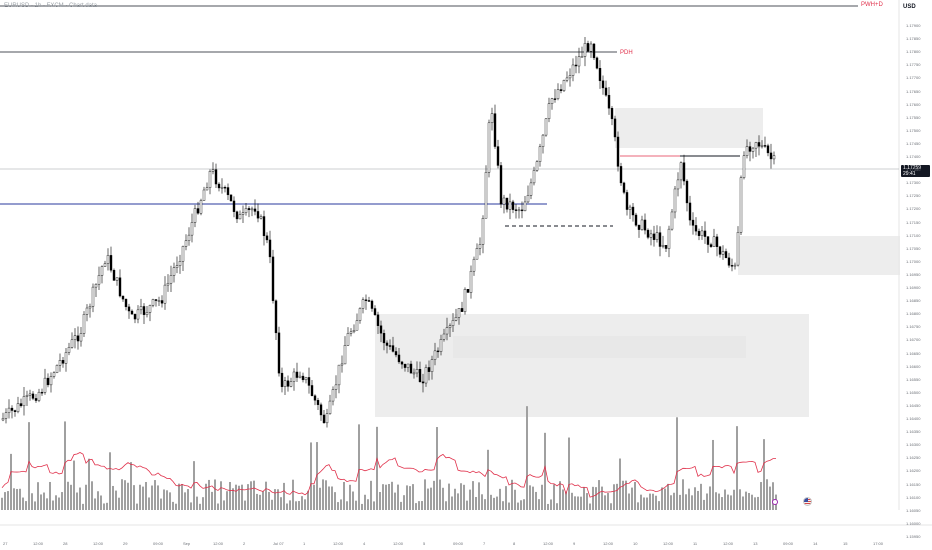 The width and height of the screenshot is (932, 550). Describe the element at coordinates (364, 543) in the screenshot. I see `time-axis-label: 4` at that location.